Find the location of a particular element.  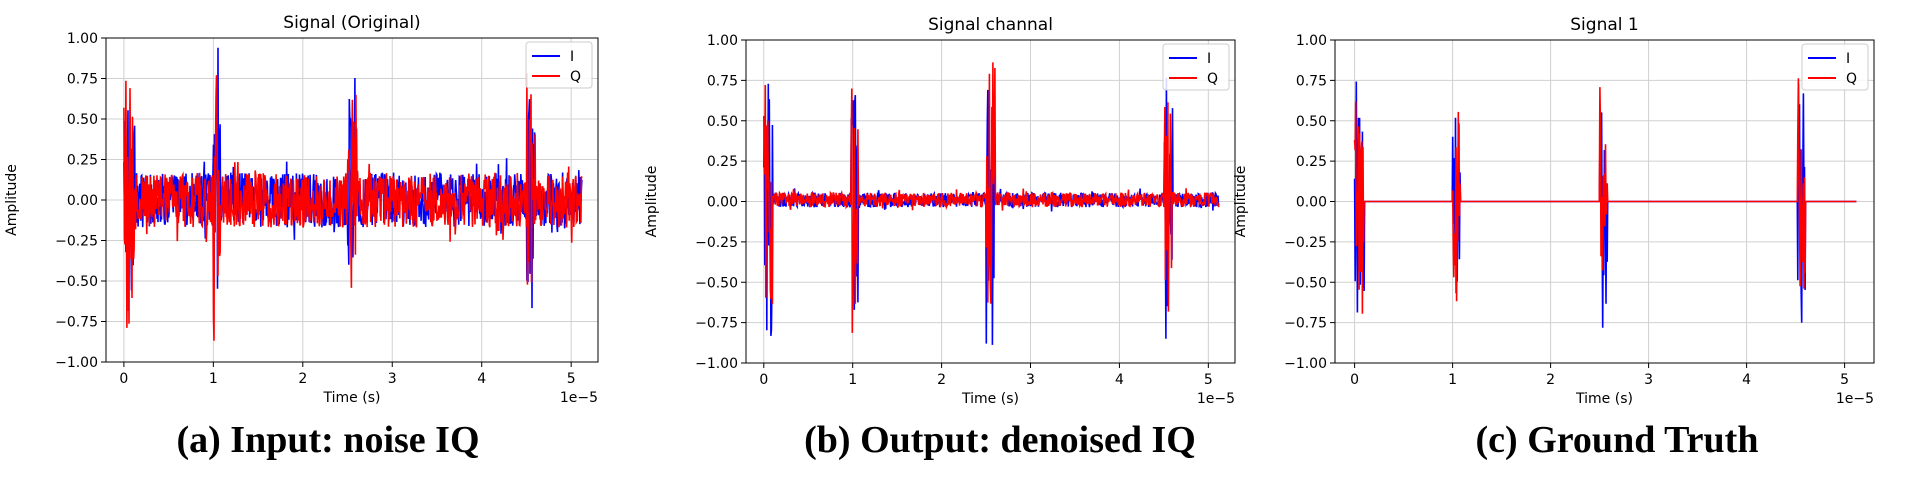

chart-title: Signal 1 is located at coordinates (1604, 25).